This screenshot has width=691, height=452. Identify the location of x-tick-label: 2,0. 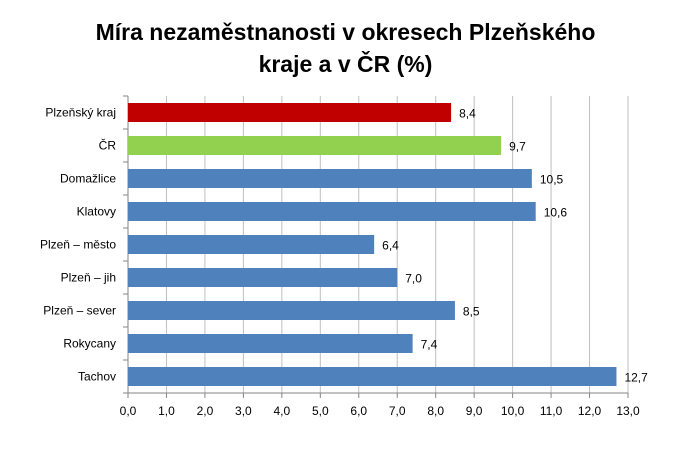
(205, 411).